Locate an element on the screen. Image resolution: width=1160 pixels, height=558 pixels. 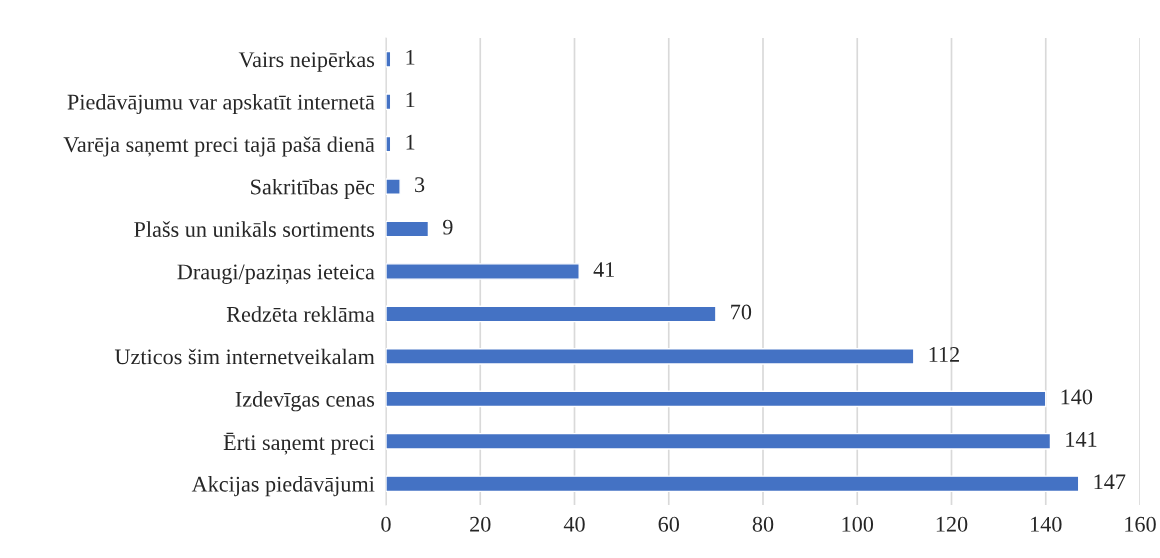
y-tick-label: Varēja saņemt preci tajā pašā dienā is located at coordinates (219, 146).